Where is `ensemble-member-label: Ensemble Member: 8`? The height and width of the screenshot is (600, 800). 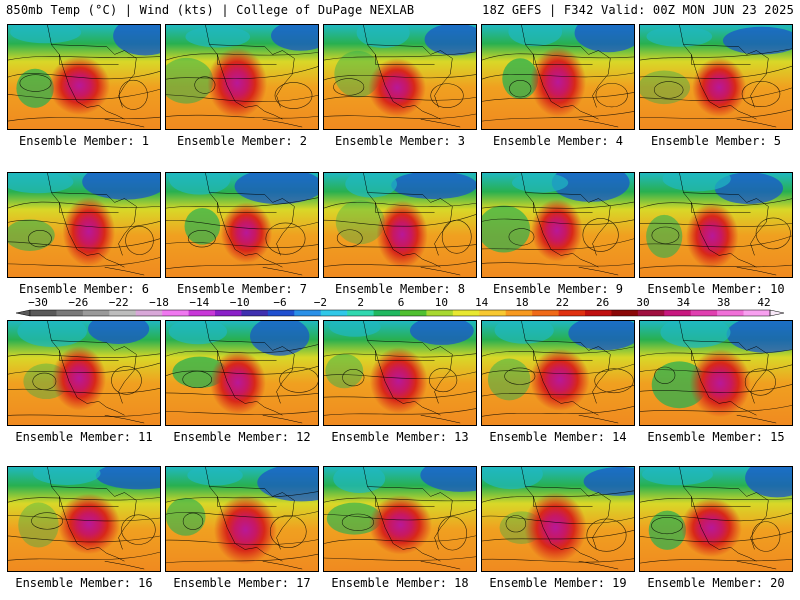
ensemble-member-label: Ensemble Member: 8 is located at coordinates (400, 289).